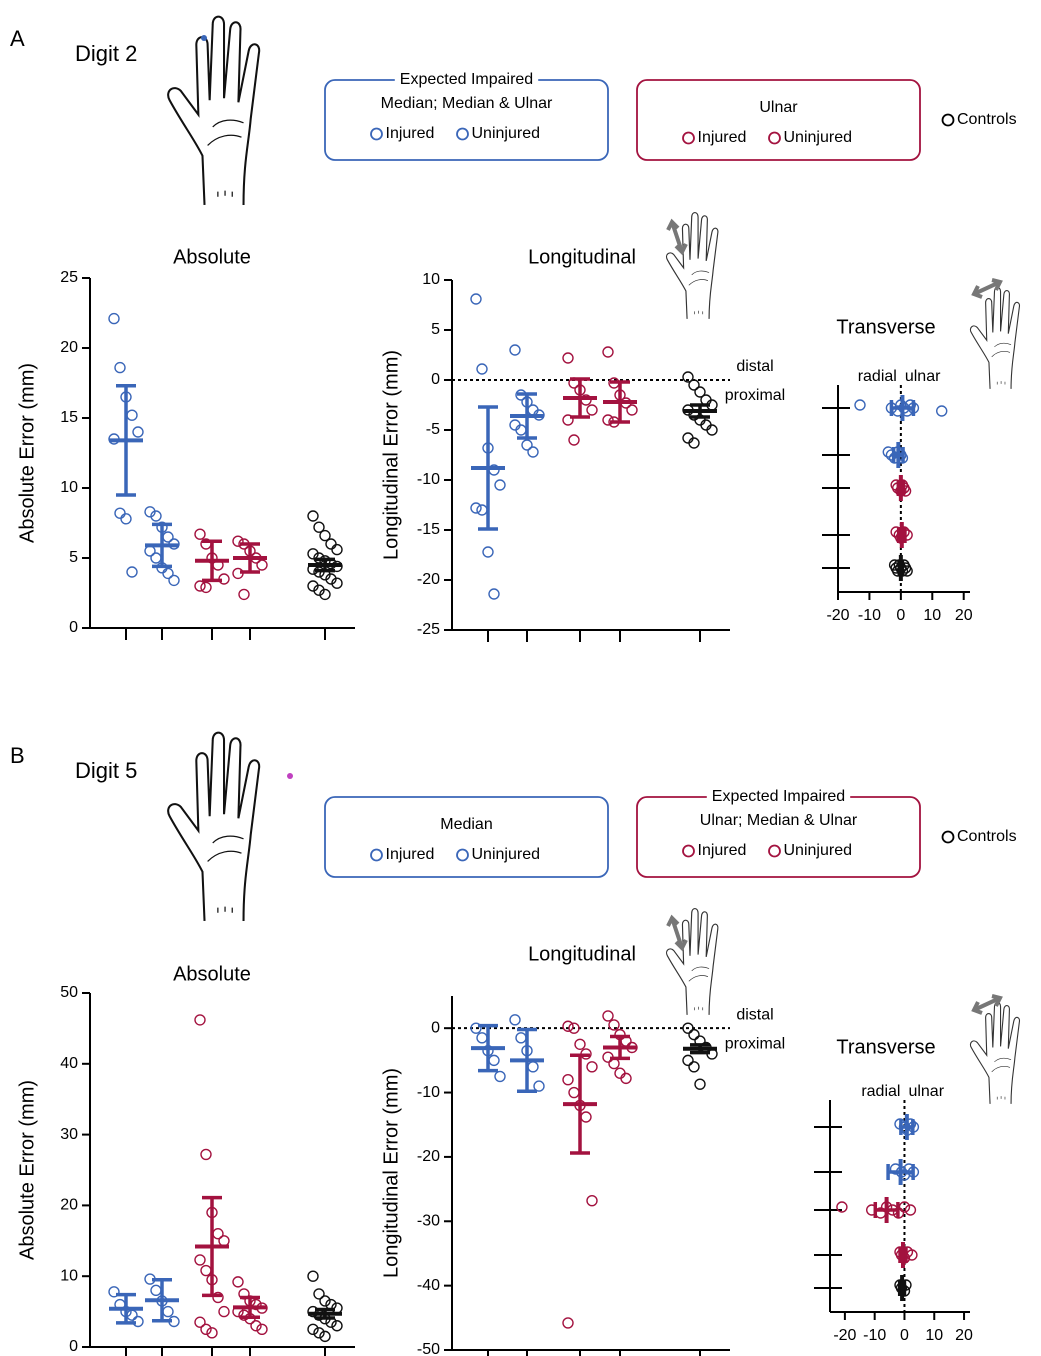 Image resolution: width=1041 pixels, height=1356 pixels. I want to click on y-axis-label: Longitudinal Error (mm), so click(391, 455).